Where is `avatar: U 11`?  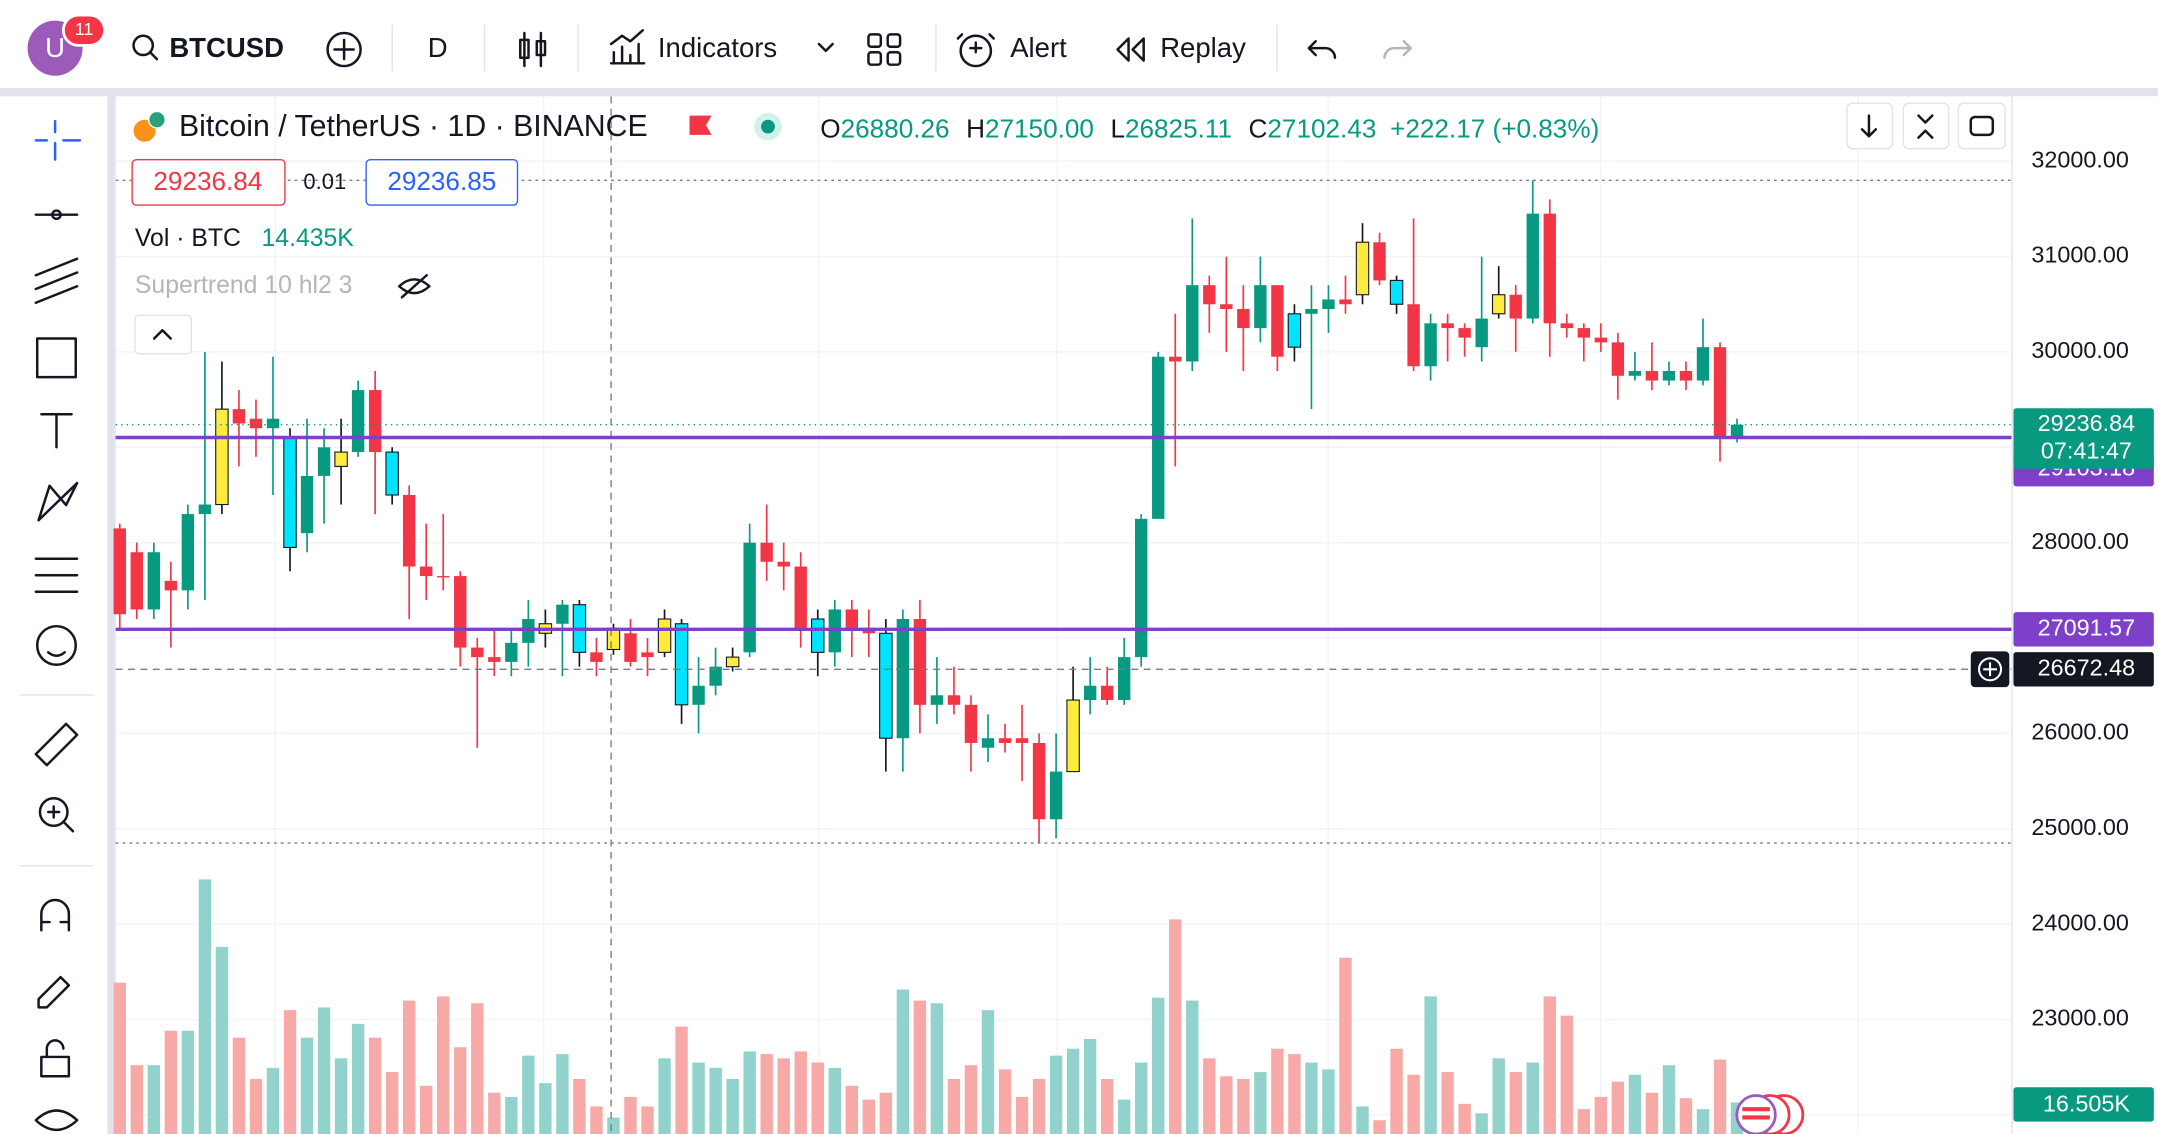 avatar: U 11 is located at coordinates (67, 44).